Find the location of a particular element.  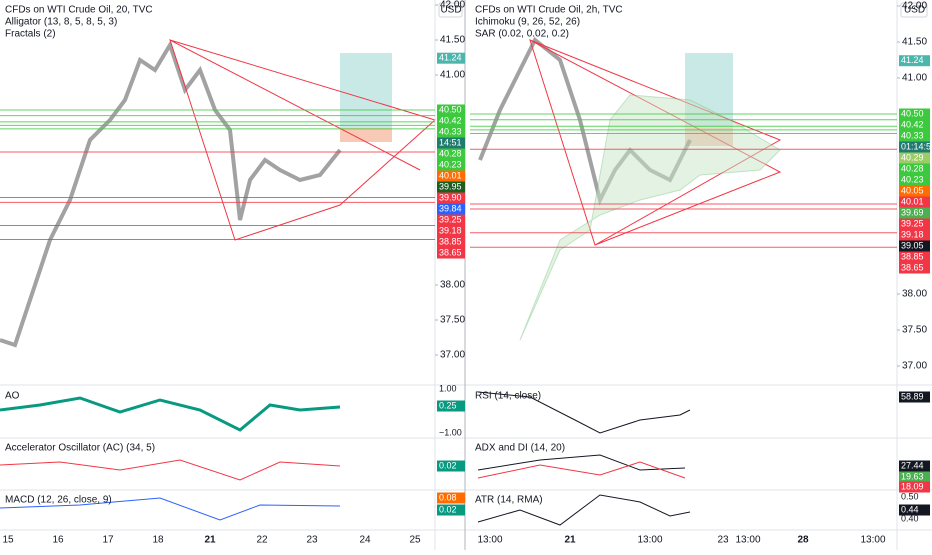

indicator-name: Alligator (13, 8, 5, 8, 5, 3) is located at coordinates (61, 22).